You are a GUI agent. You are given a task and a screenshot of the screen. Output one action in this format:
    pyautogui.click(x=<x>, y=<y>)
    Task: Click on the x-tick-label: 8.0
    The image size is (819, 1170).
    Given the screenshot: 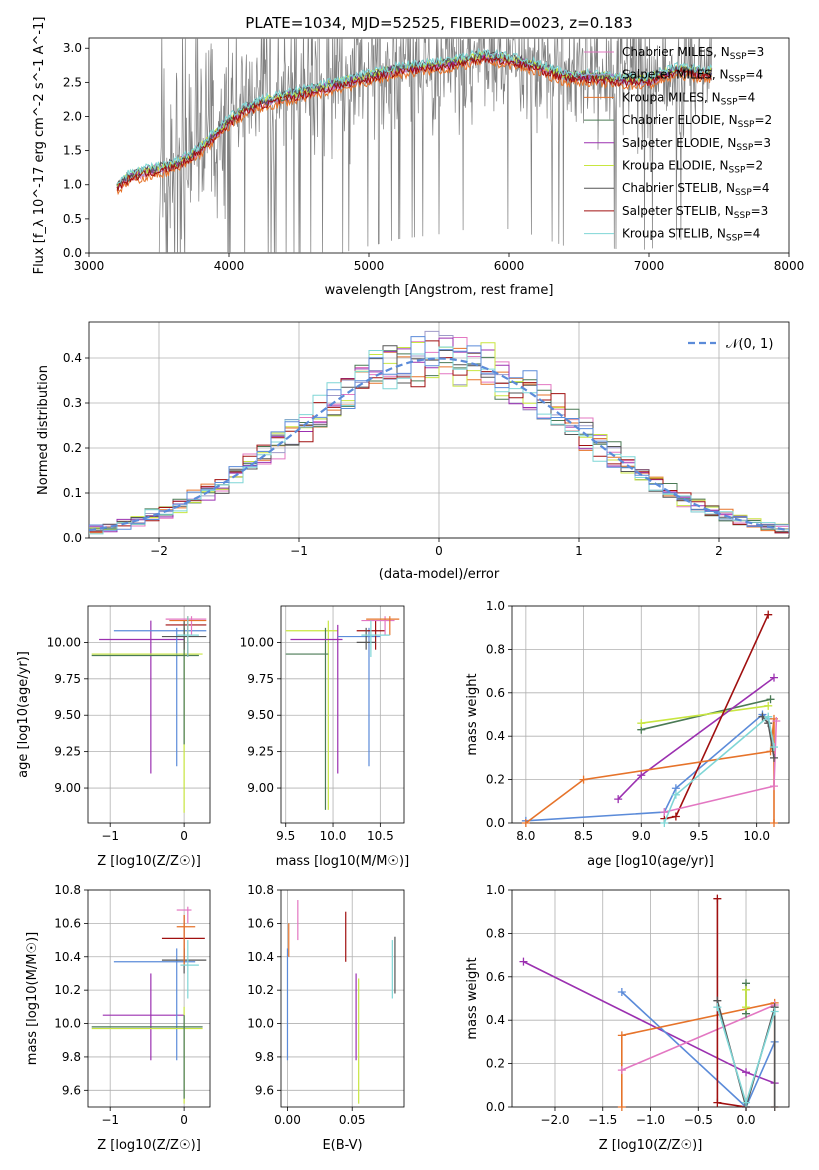 What is the action you would take?
    pyautogui.click(x=525, y=836)
    